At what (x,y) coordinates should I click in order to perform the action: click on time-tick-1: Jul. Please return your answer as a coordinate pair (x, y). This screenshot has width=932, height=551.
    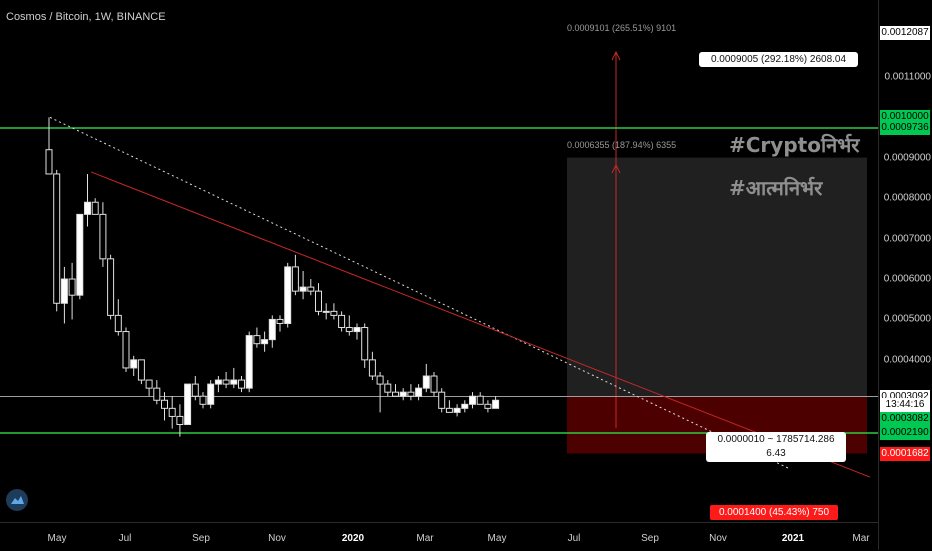
    Looking at the image, I should click on (125, 538).